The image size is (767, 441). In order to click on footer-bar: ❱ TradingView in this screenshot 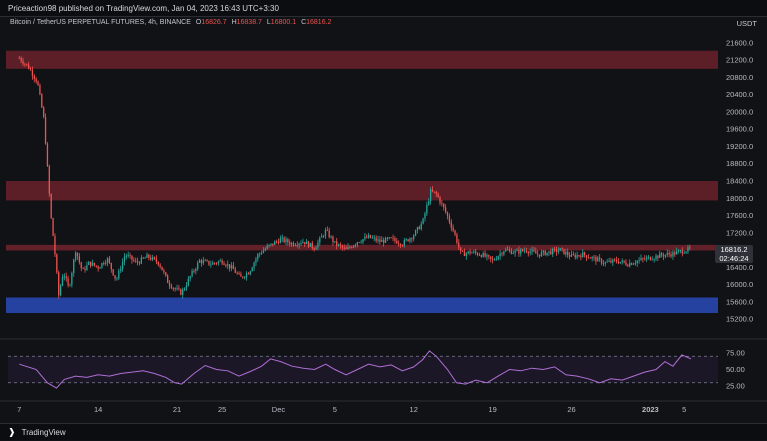, I will do `click(383, 431)`.